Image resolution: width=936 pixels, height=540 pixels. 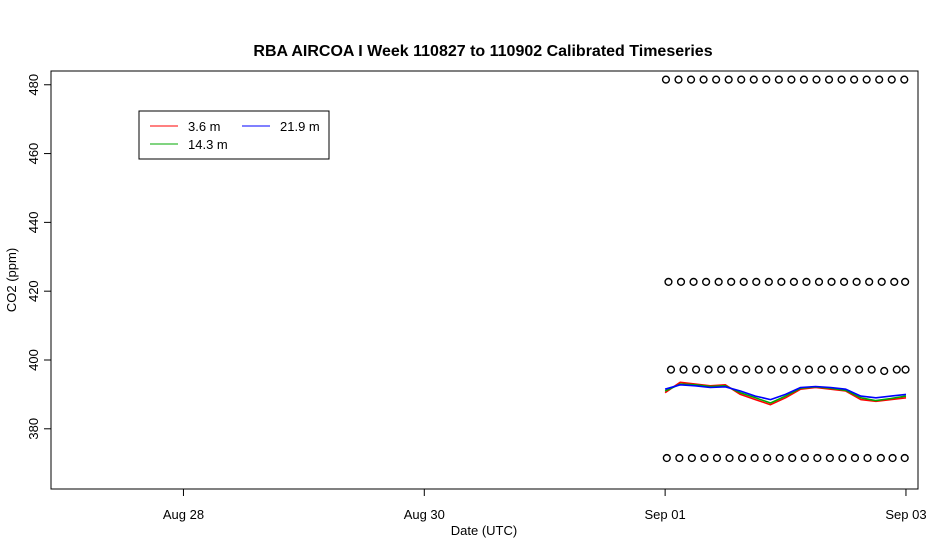 What do you see at coordinates (905, 514) in the screenshot?
I see `x-tick-label: Sep 03` at bounding box center [905, 514].